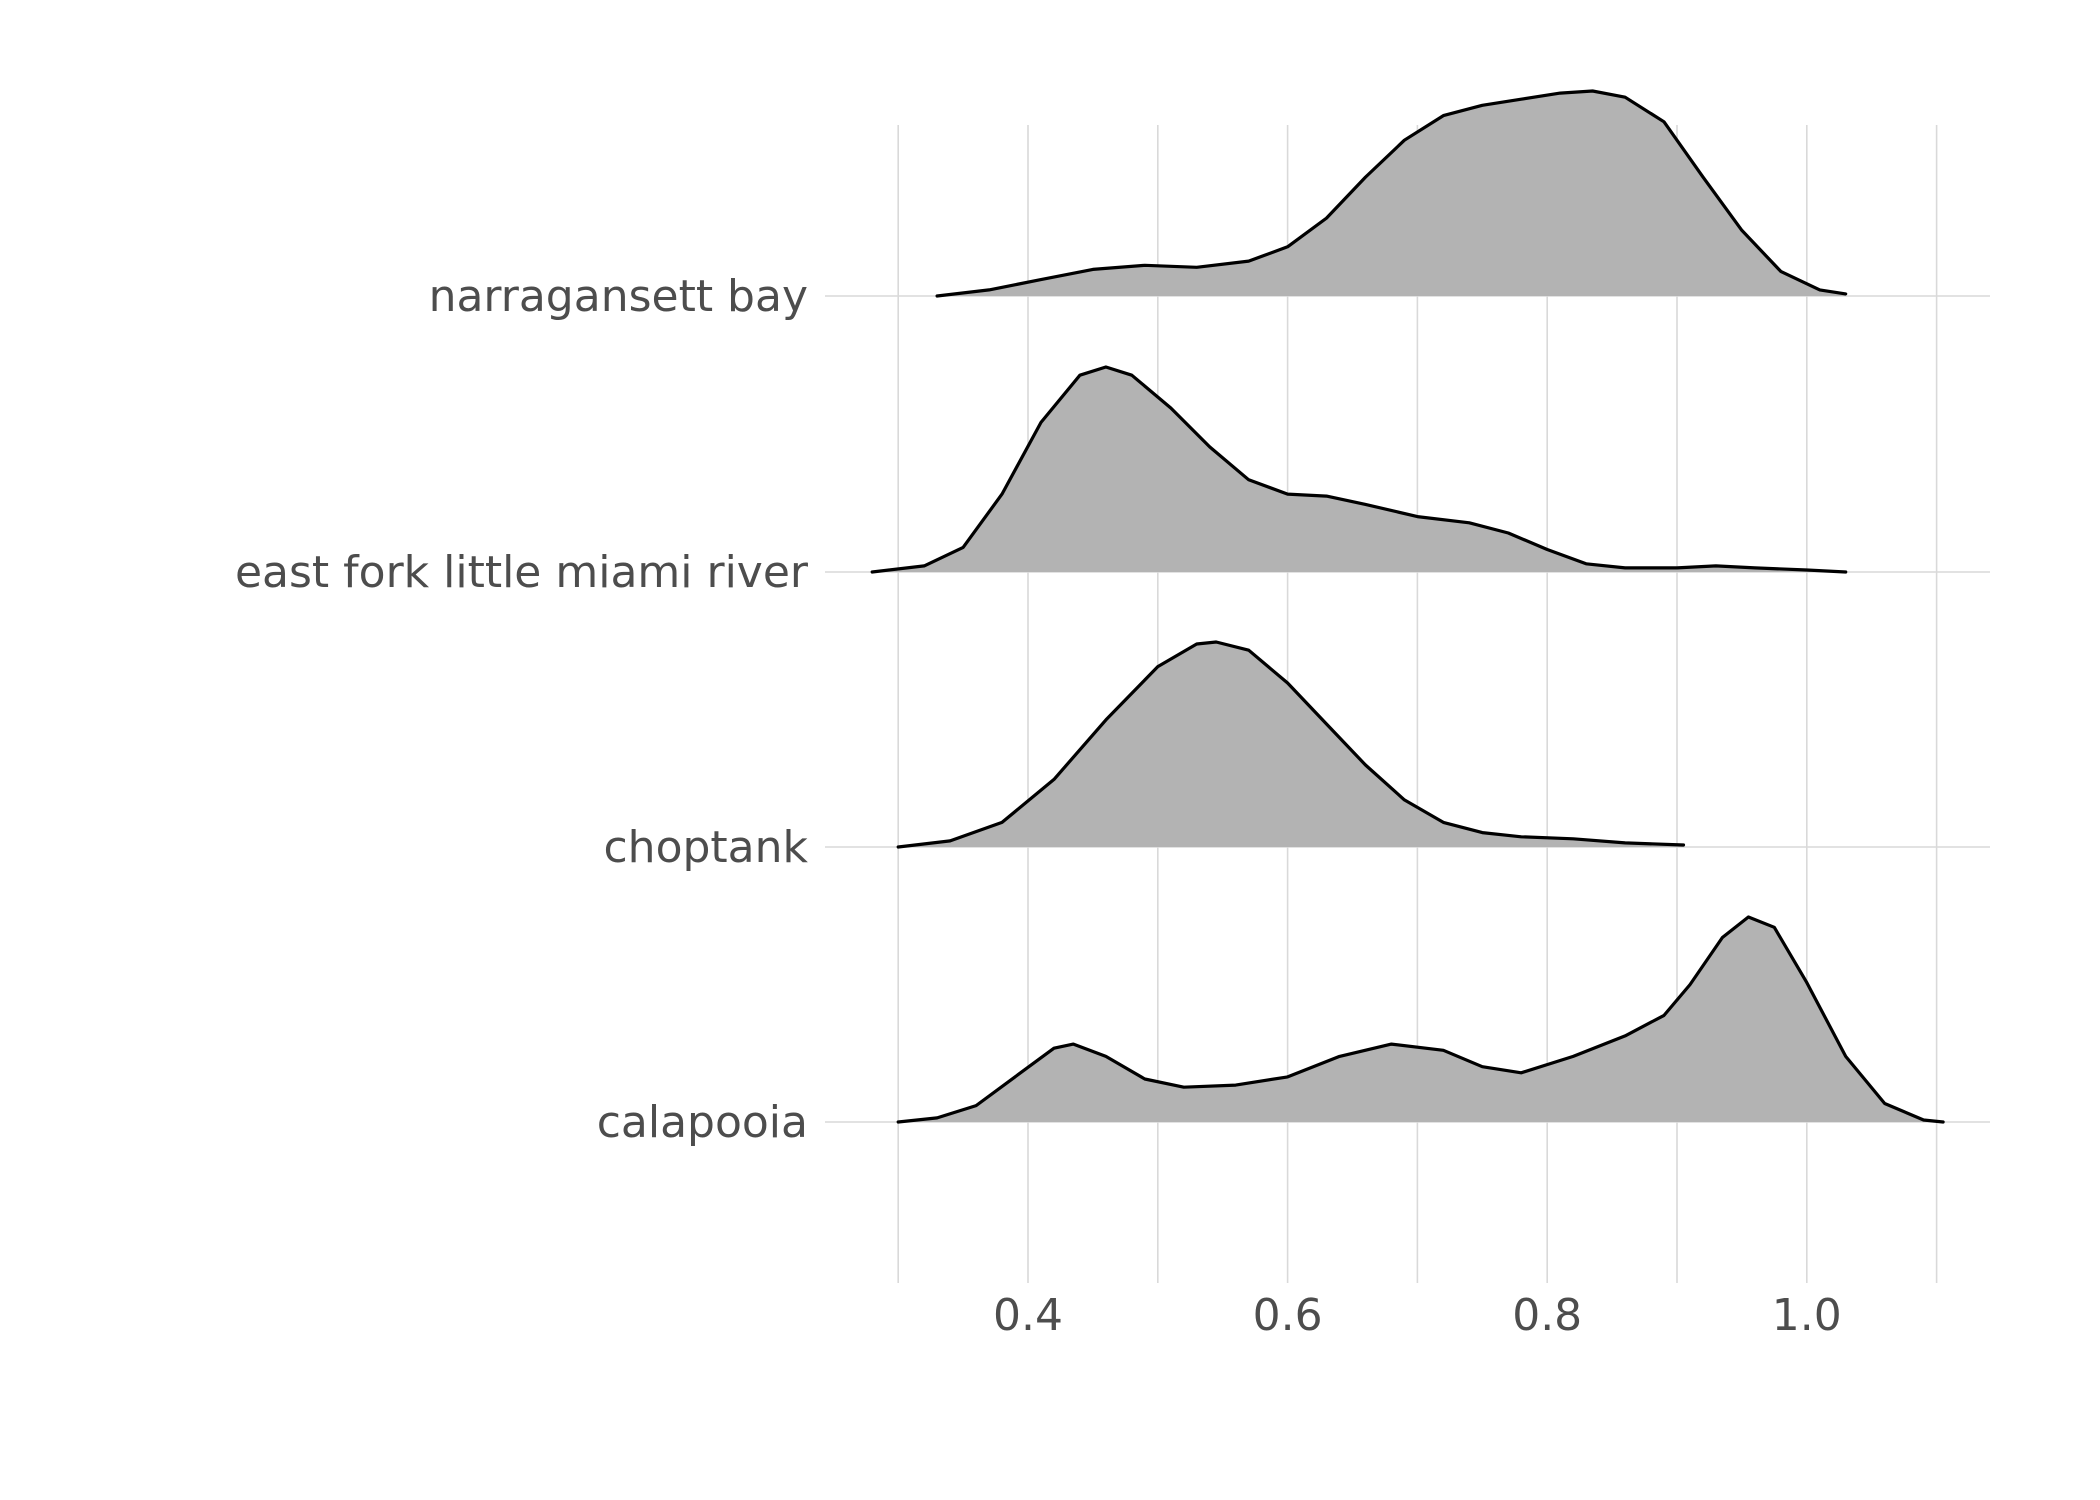 This screenshot has height=1500, width=2100. What do you see at coordinates (1807, 1315) in the screenshot?
I see `x-tick-label: 1.0` at bounding box center [1807, 1315].